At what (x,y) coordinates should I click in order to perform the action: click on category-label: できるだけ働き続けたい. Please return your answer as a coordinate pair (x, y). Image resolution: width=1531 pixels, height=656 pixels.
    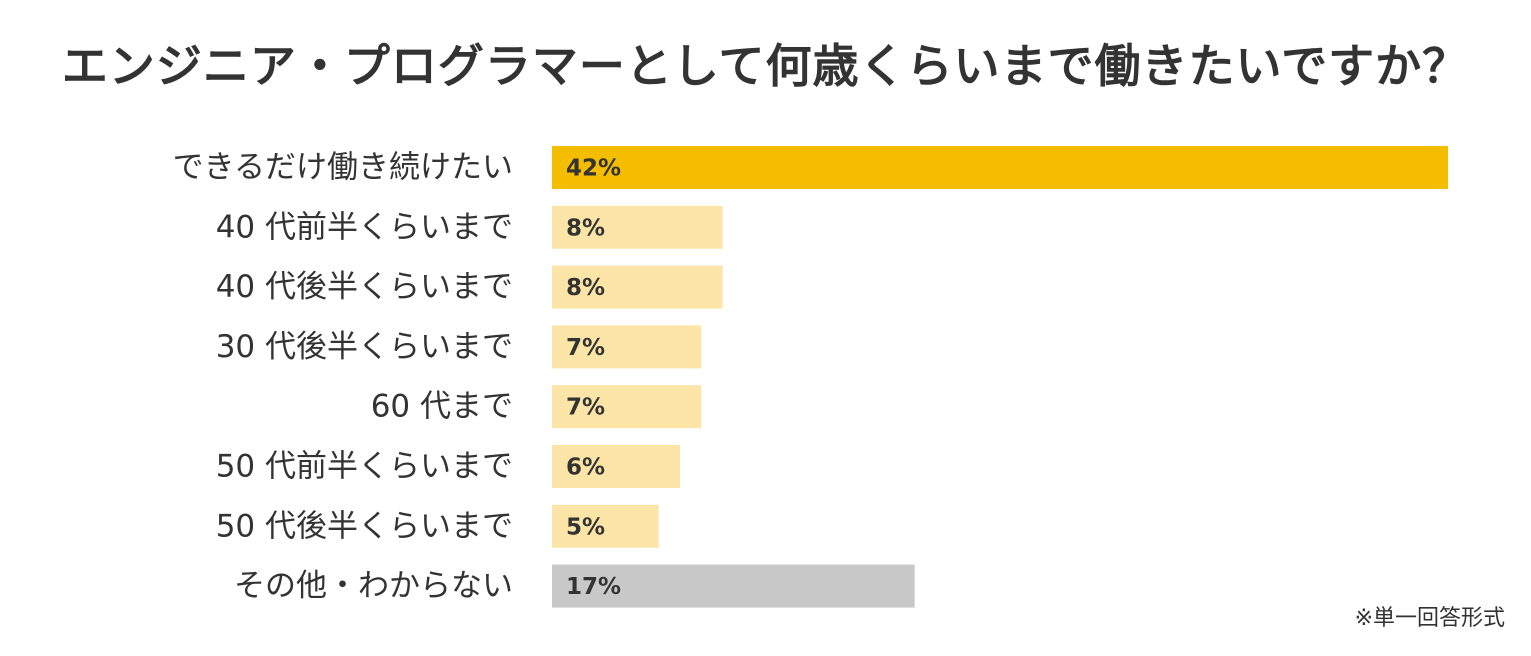
    Looking at the image, I should click on (343, 168).